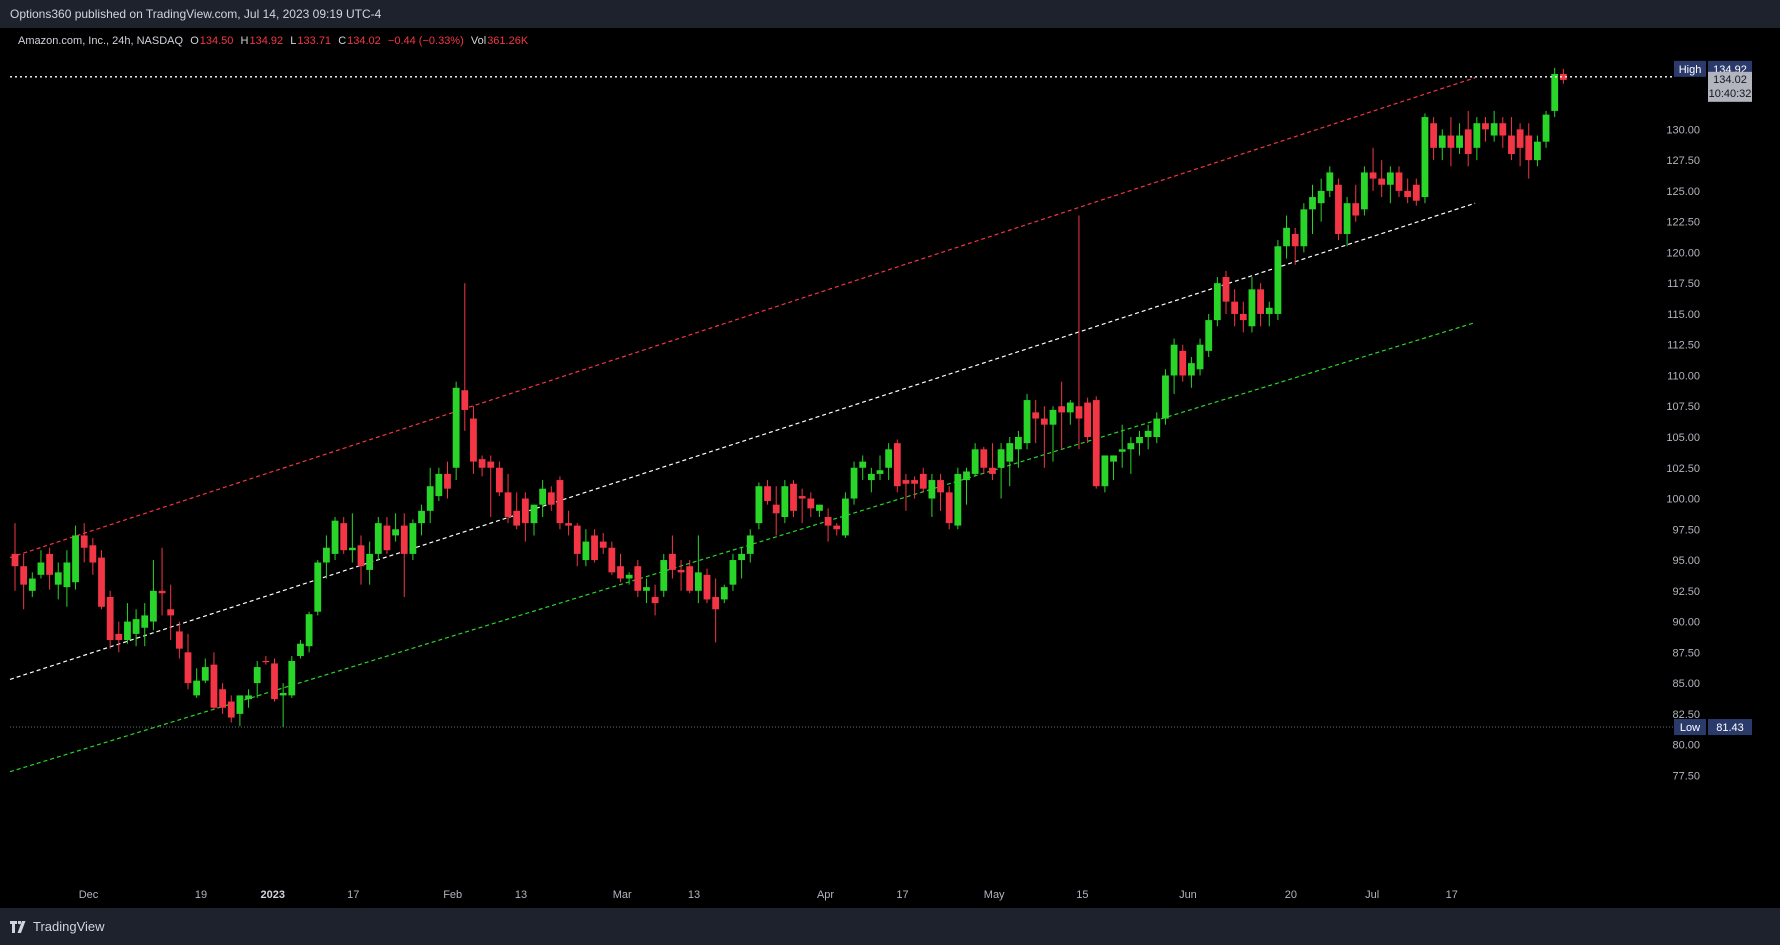 Image resolution: width=1780 pixels, height=945 pixels. I want to click on y-tick-label: 90.00, so click(1686, 623).